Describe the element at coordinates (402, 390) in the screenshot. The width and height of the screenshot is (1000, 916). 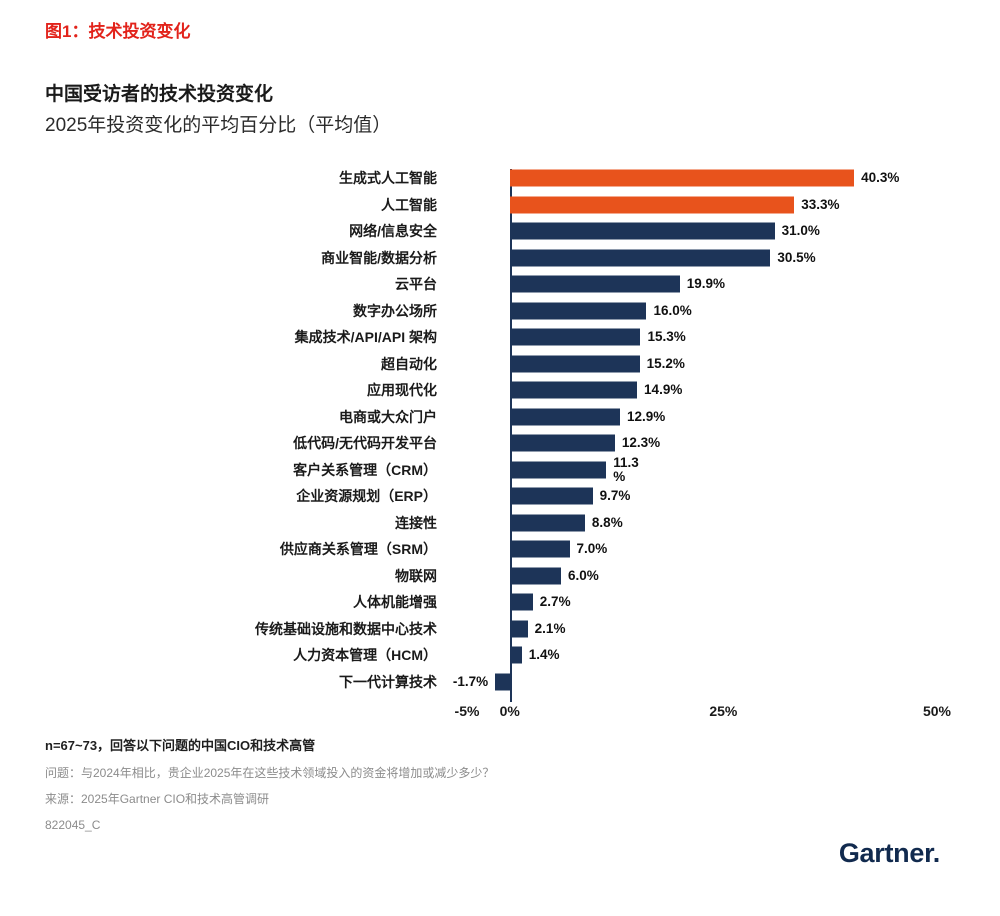
I see `category-label: 应用现代化` at that location.